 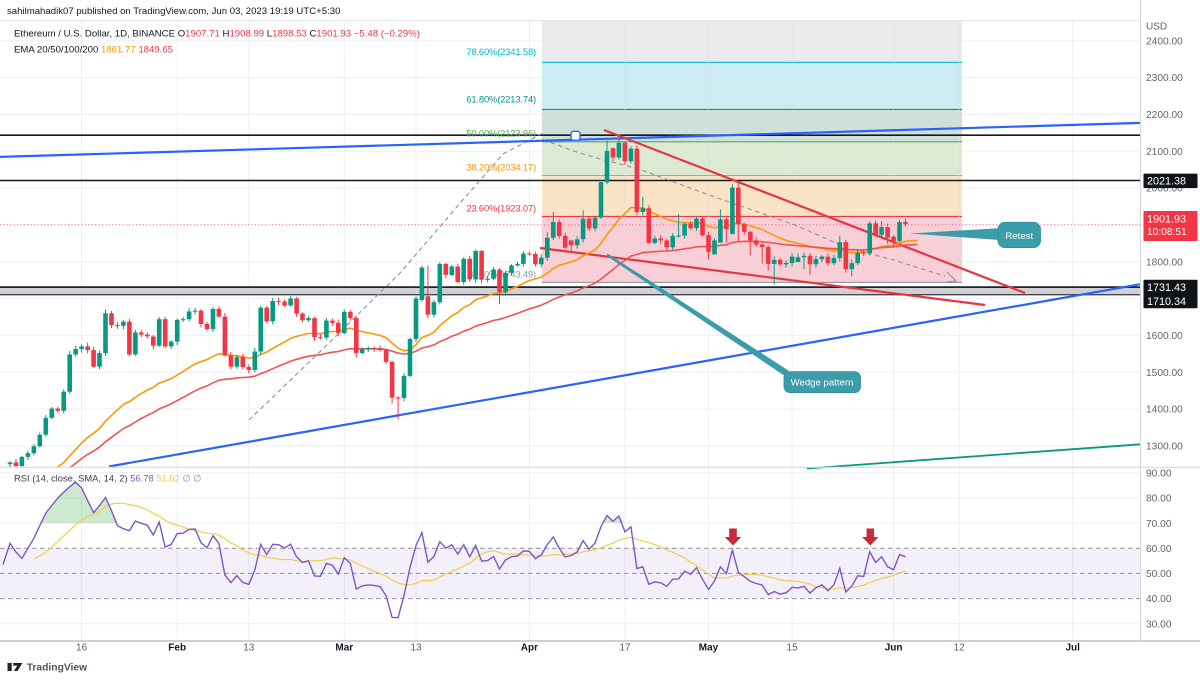 I want to click on svg-text: Apr, so click(x=529, y=648).